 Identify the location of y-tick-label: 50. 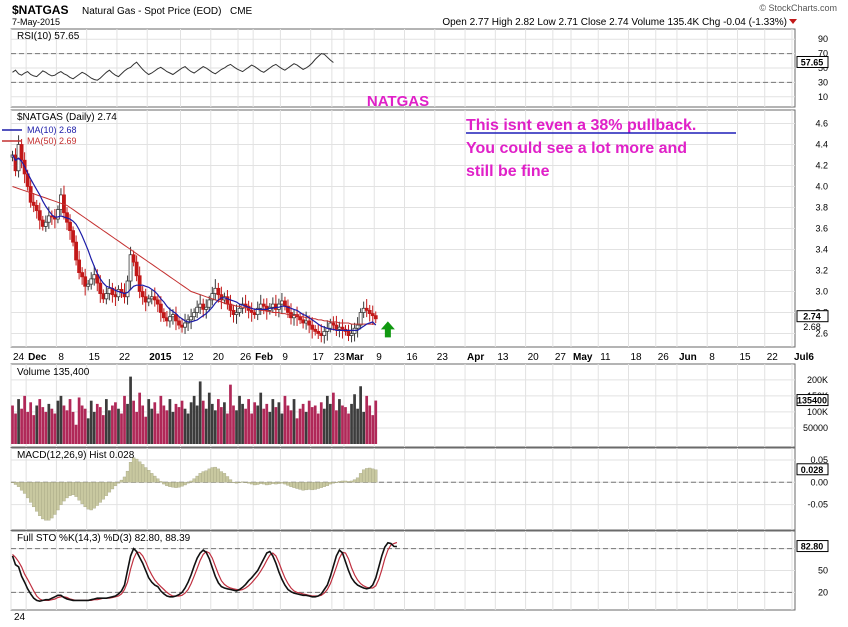
(823, 68).